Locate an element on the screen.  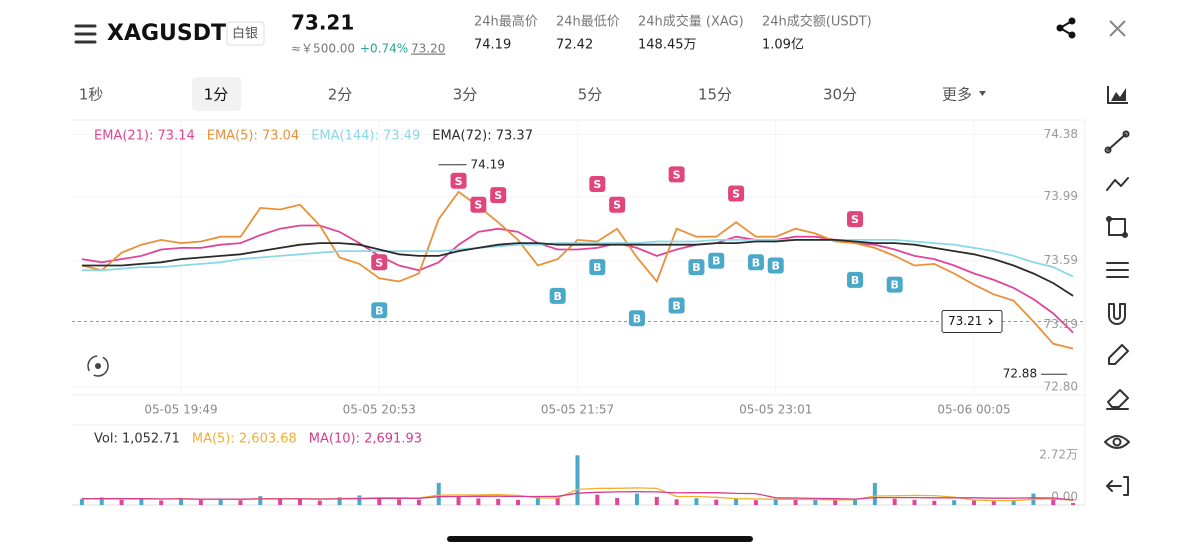
share-icon is located at coordinates (1066, 28).